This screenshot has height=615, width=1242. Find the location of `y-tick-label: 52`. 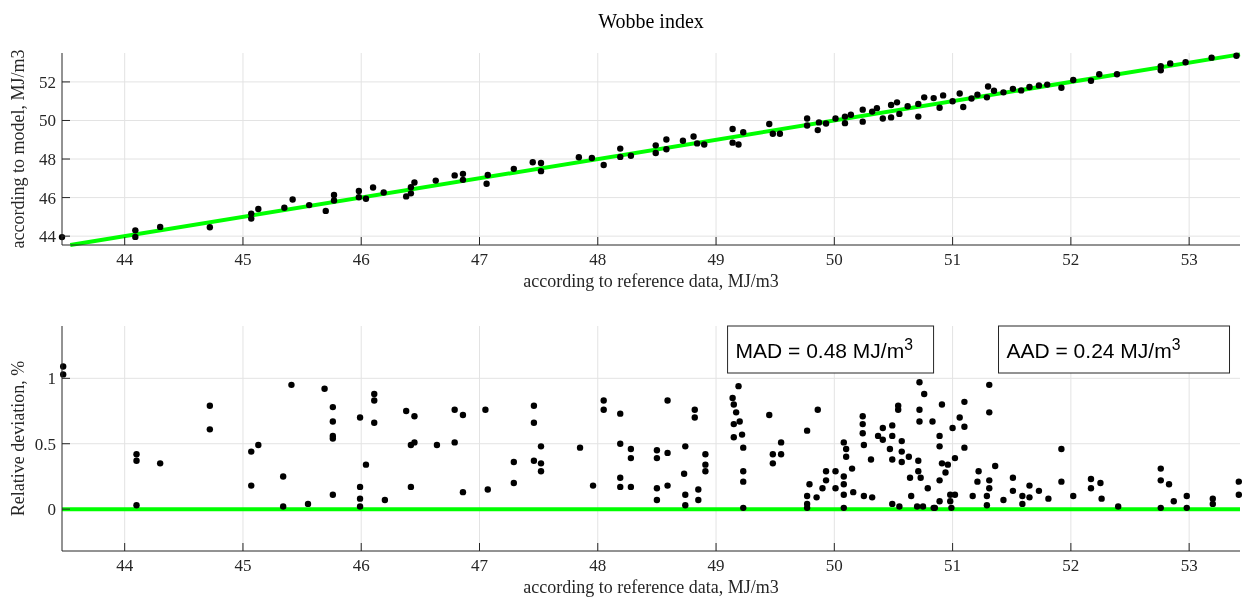

y-tick-label: 52 is located at coordinates (47, 82).